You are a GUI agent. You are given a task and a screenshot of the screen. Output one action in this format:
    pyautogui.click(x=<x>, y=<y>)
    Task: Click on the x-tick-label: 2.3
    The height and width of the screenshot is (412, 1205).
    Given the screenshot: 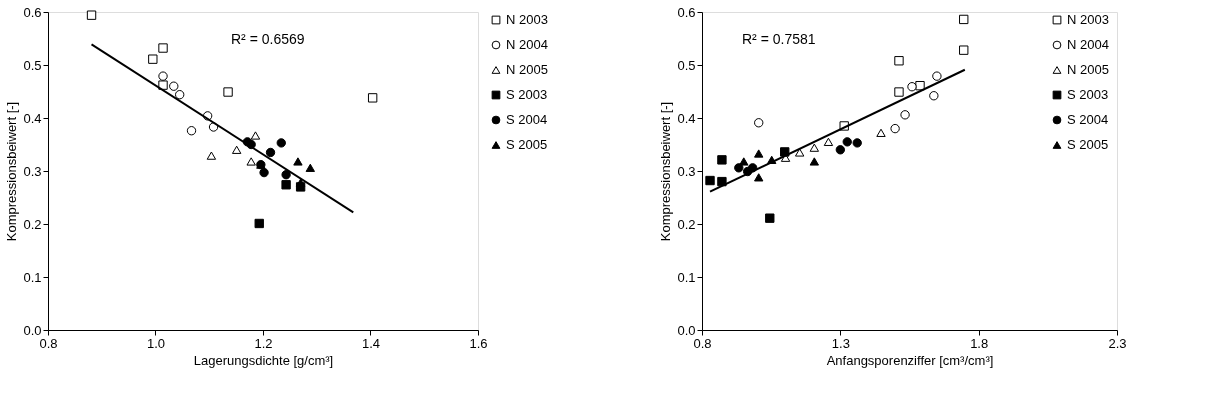 What is the action you would take?
    pyautogui.click(x=1117, y=343)
    